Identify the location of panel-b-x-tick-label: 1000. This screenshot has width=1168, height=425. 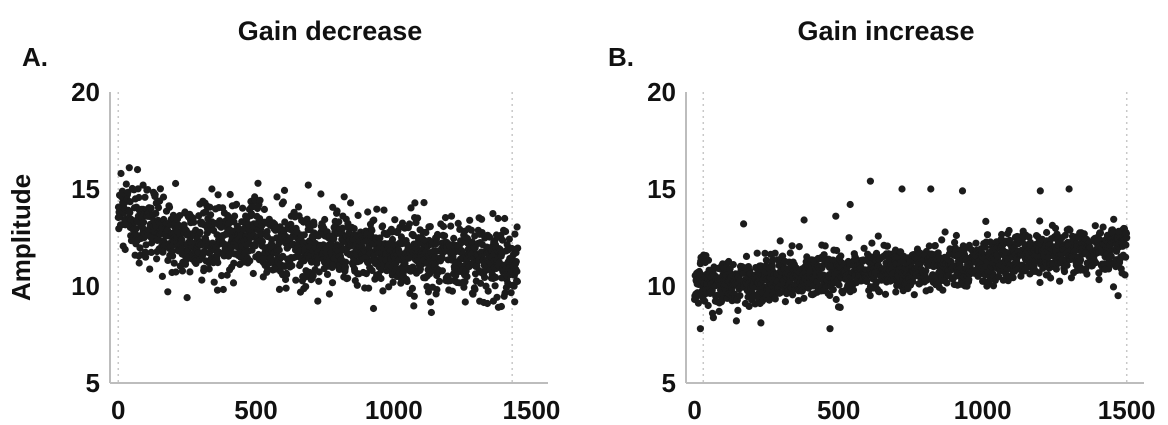
(983, 410).